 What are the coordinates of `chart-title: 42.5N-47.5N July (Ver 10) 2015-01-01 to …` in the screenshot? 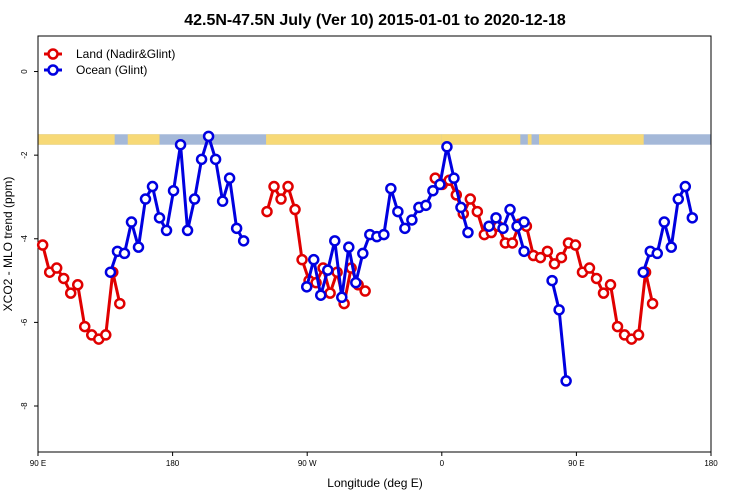 It's located at (375, 20).